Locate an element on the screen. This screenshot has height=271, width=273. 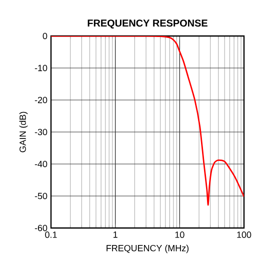
x-tick-label: 0.1 is located at coordinates (51, 235).